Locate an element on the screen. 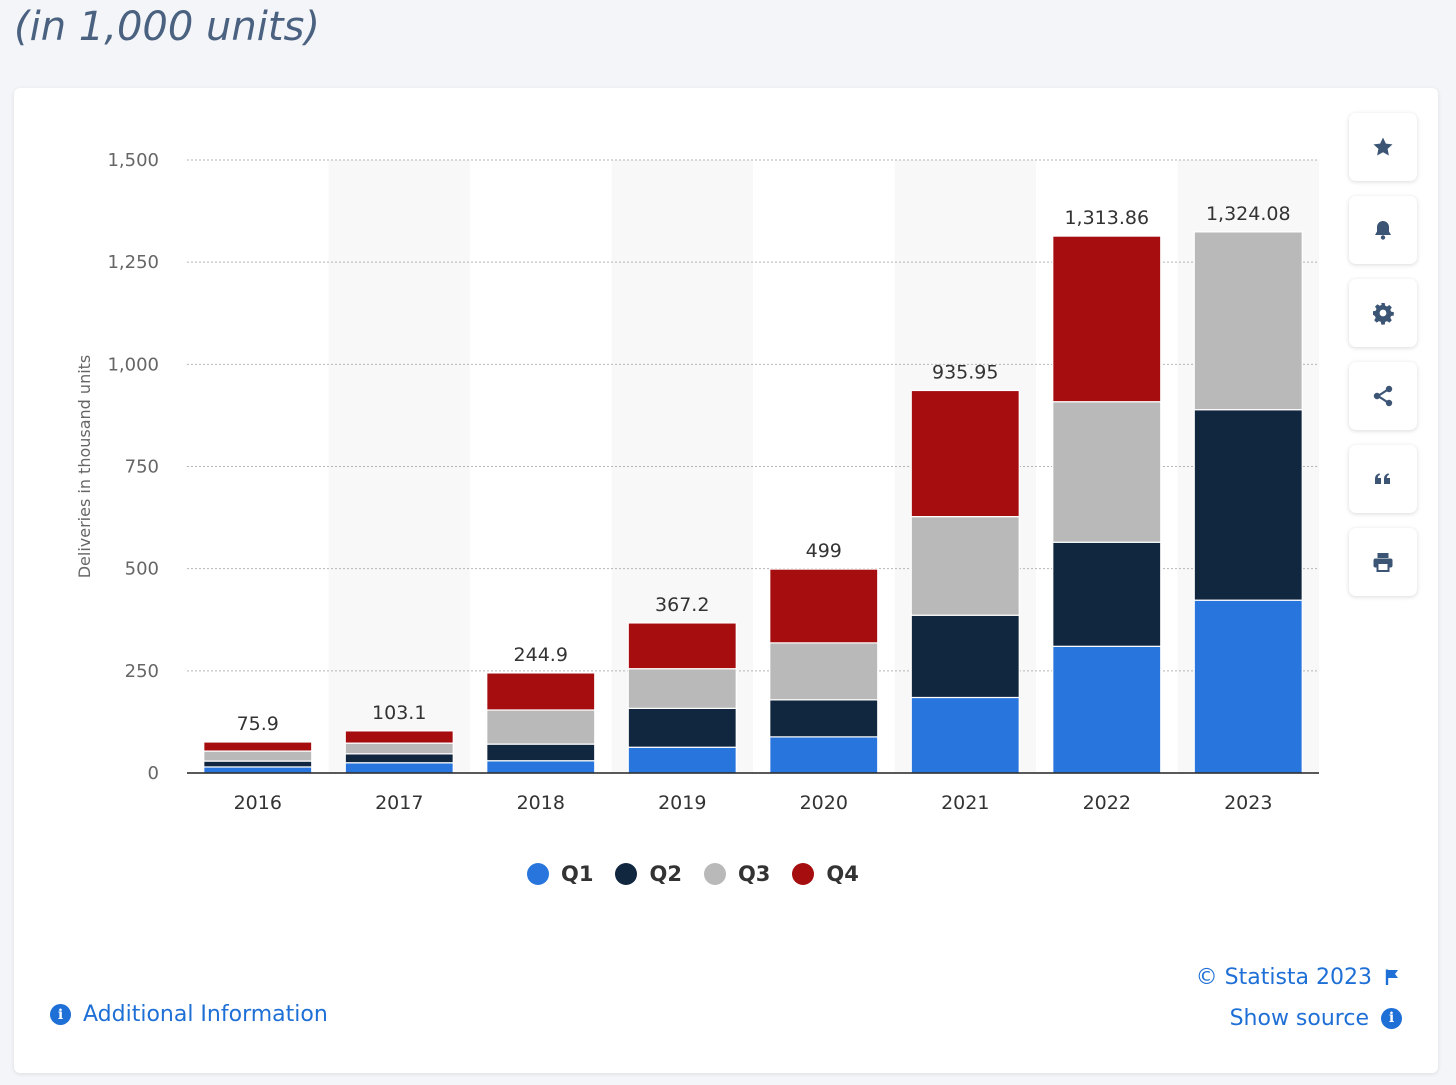 Image resolution: width=1456 pixels, height=1085 pixels. gear-icon is located at coordinates (1383, 314).